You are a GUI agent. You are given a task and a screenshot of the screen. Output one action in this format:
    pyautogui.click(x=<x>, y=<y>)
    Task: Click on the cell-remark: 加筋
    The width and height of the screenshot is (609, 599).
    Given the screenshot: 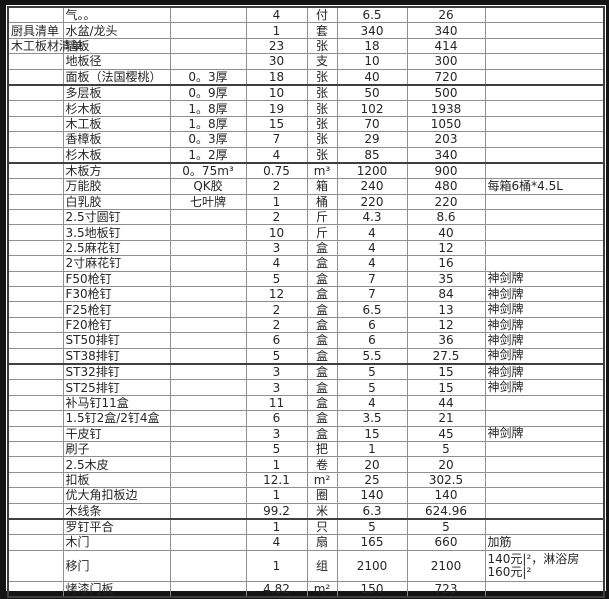 What is the action you would take?
    pyautogui.click(x=544, y=542)
    